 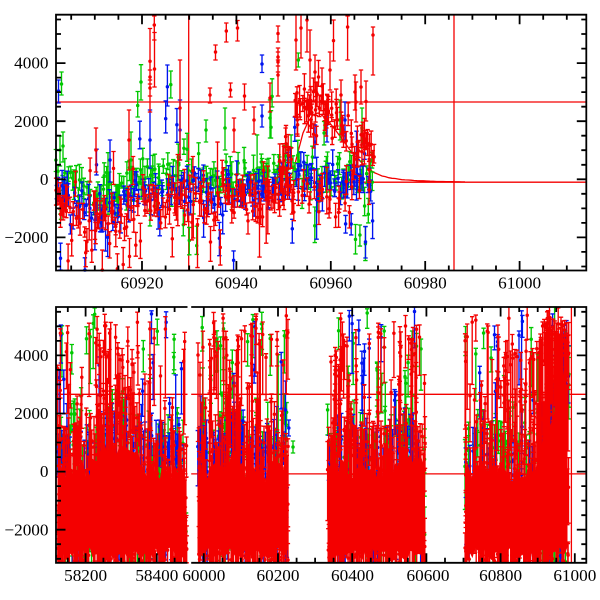 What do you see at coordinates (203, 575) in the screenshot?
I see `svg-text: 60000` at bounding box center [203, 575].